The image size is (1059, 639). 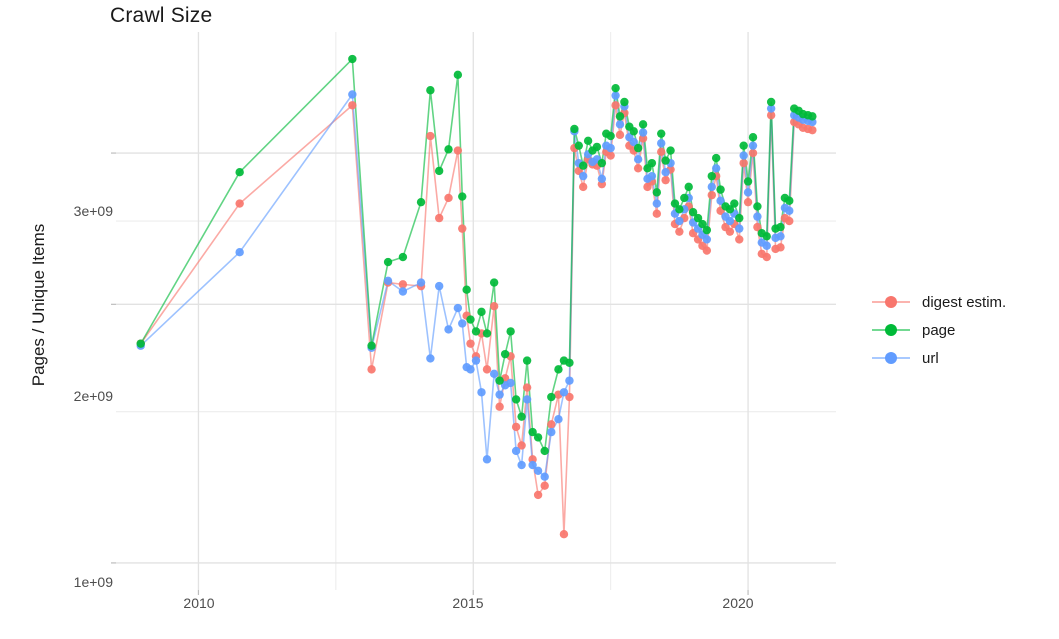 I want to click on legend-item-page: page, so click(x=939, y=330).